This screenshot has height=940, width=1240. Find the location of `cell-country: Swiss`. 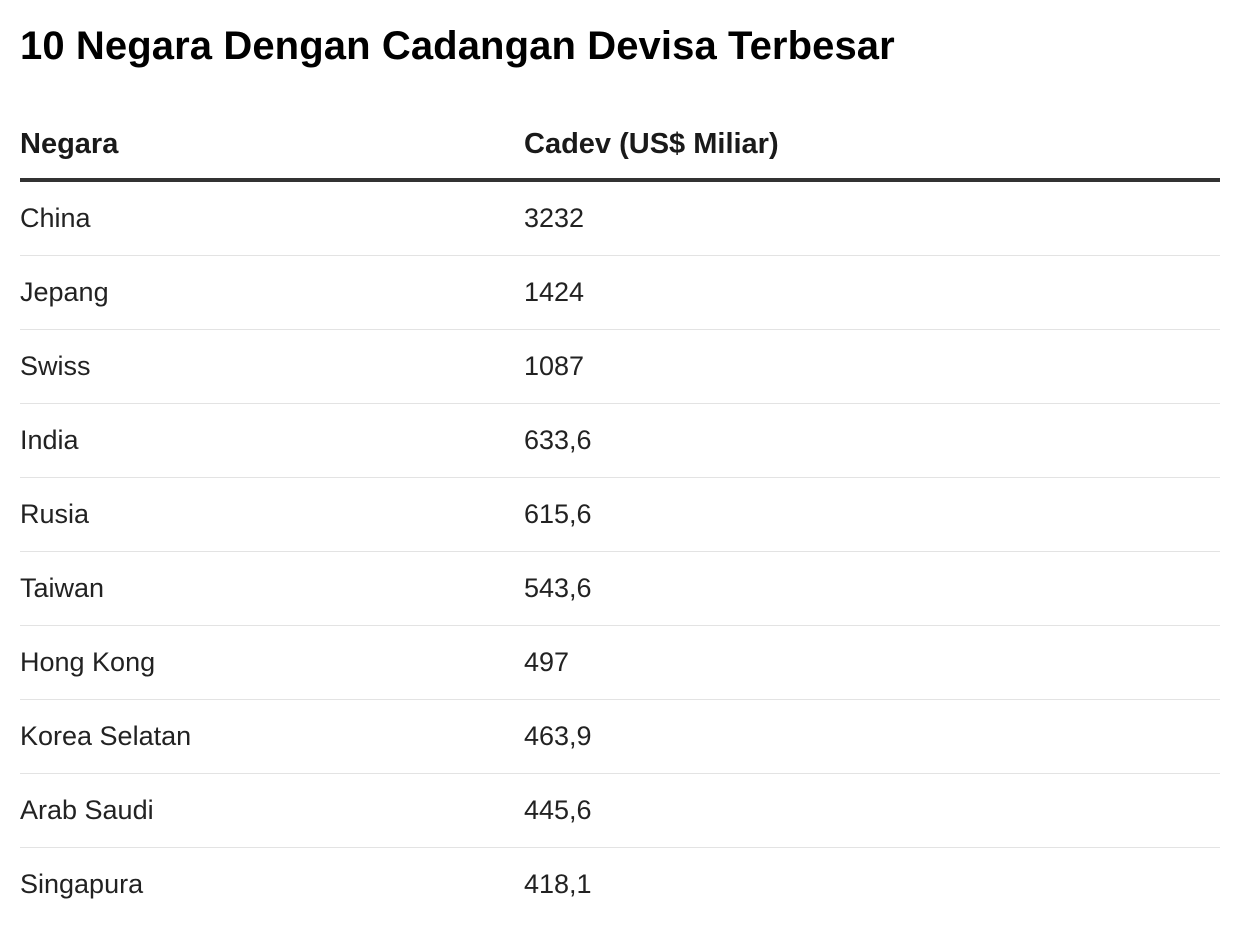

cell-country: Swiss is located at coordinates (55, 366).